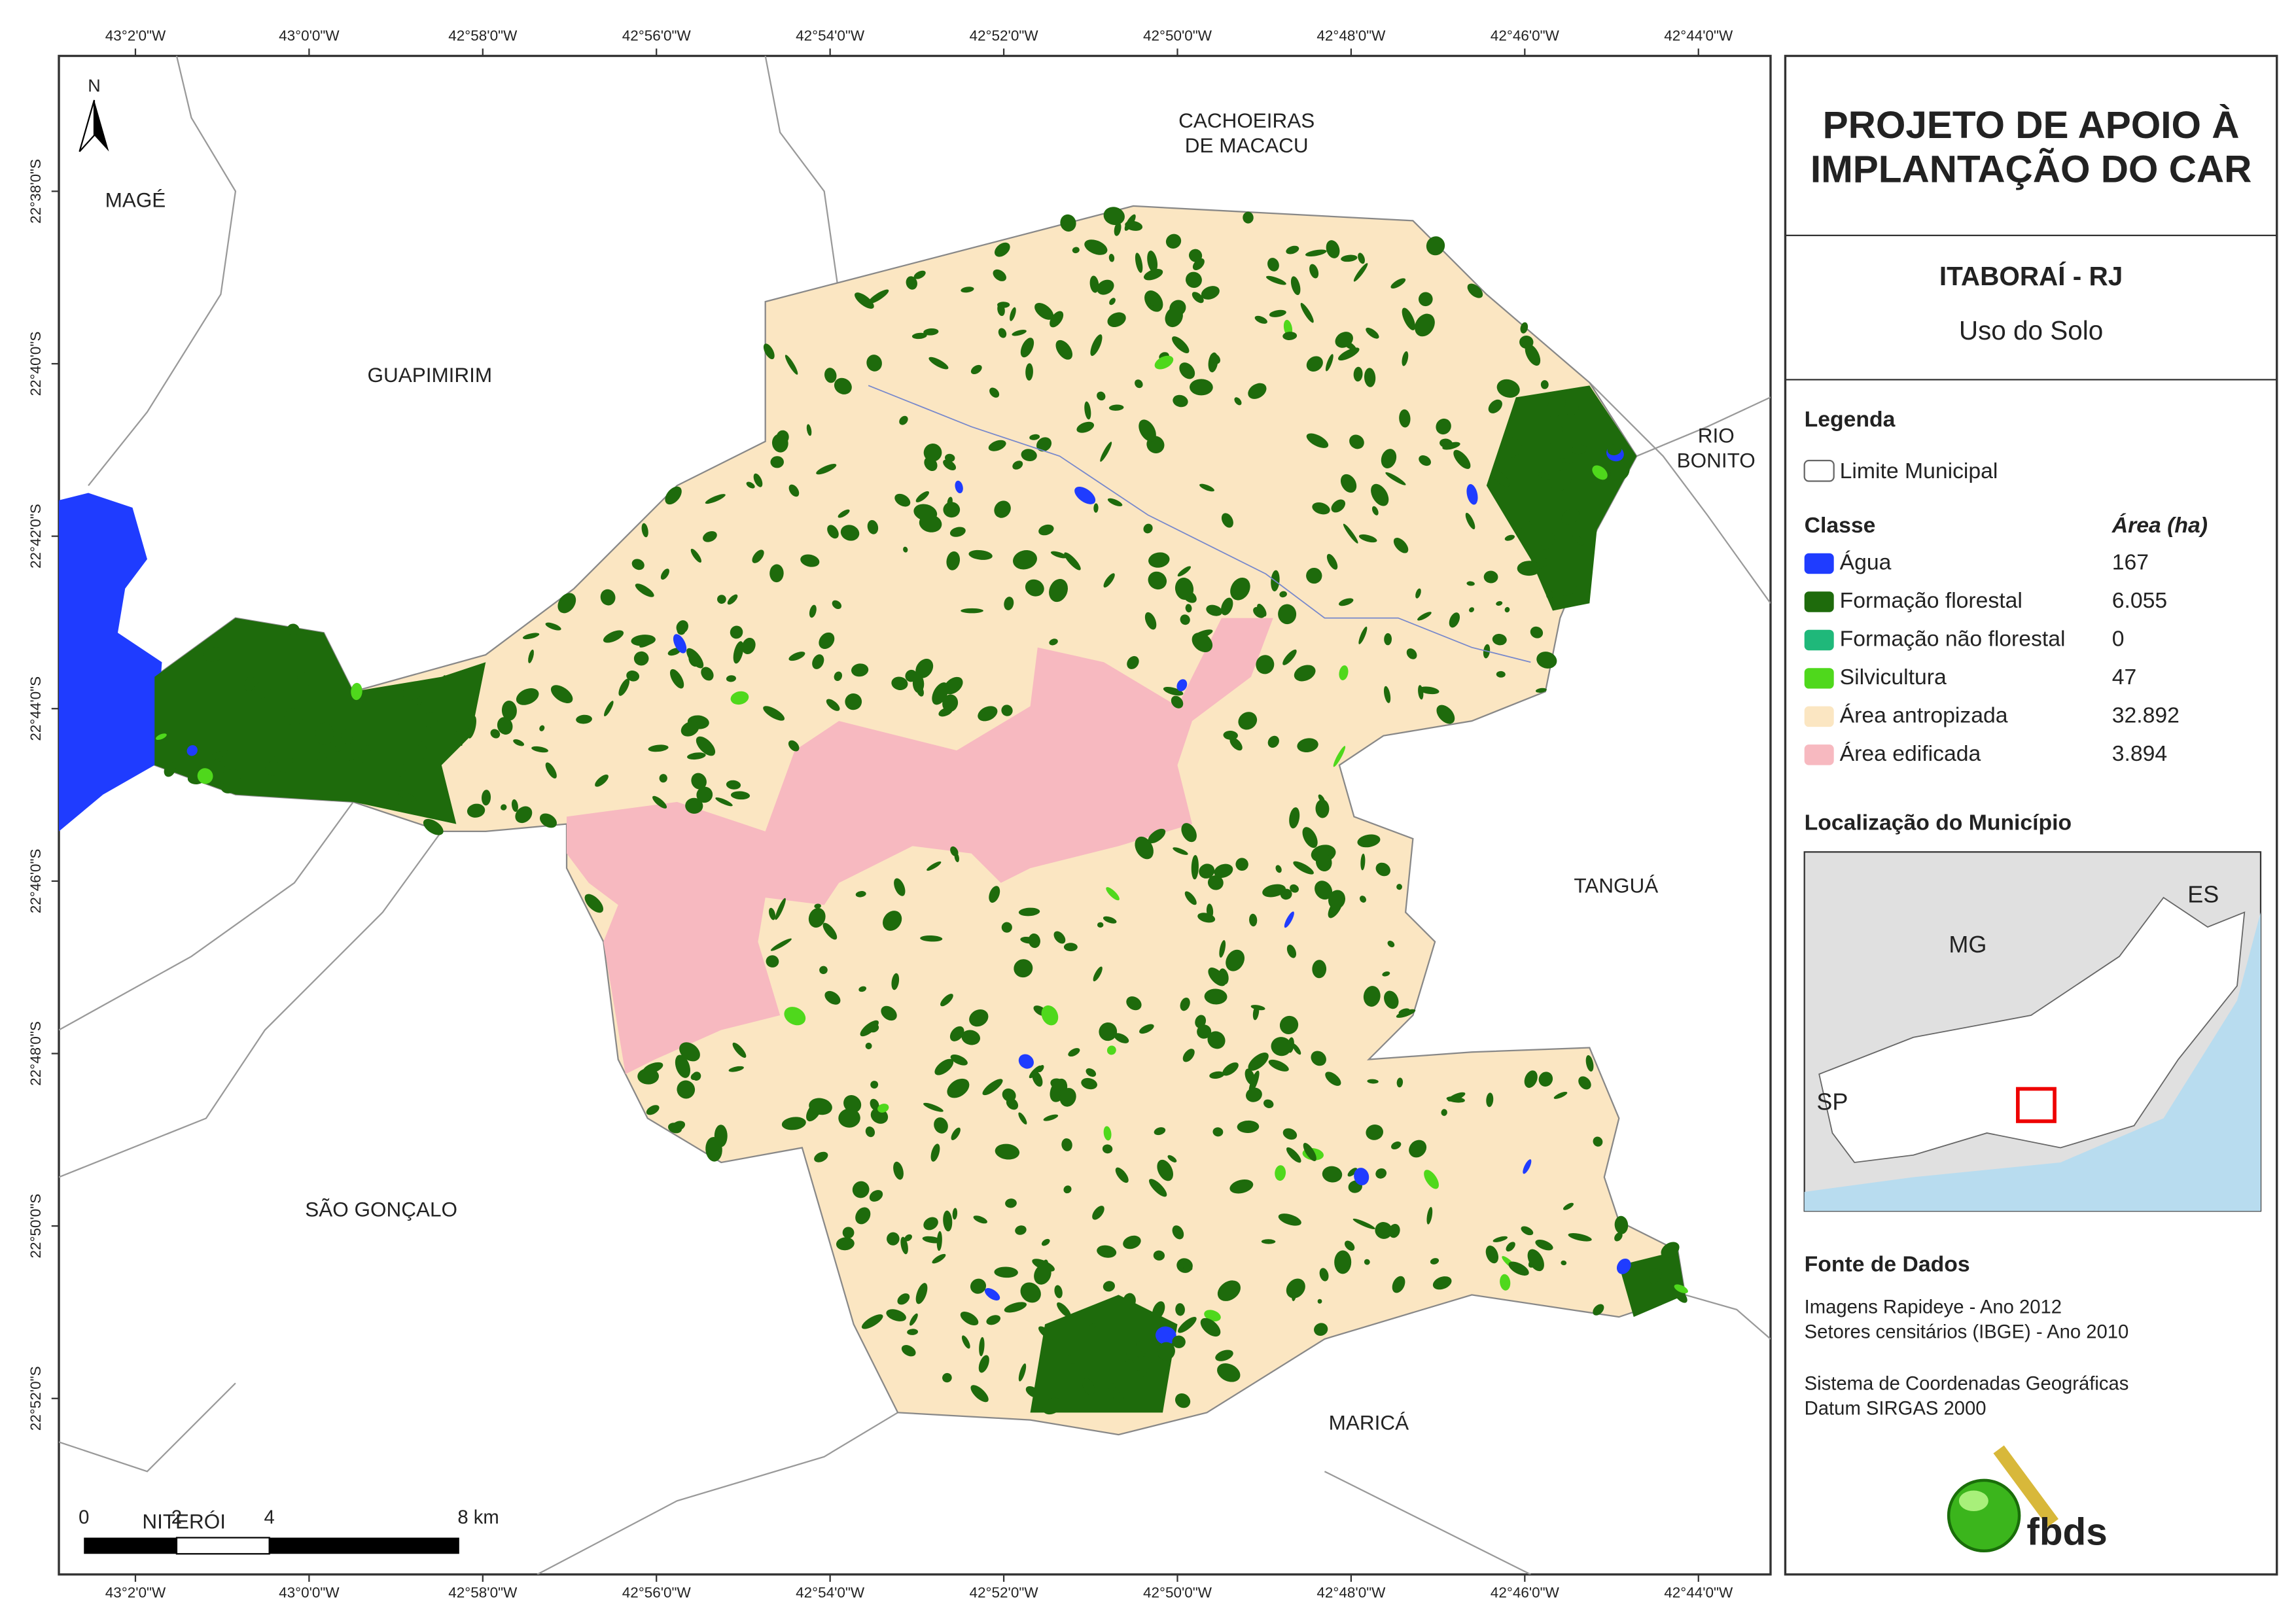  I want to click on state-label: SP, so click(1832, 1102).